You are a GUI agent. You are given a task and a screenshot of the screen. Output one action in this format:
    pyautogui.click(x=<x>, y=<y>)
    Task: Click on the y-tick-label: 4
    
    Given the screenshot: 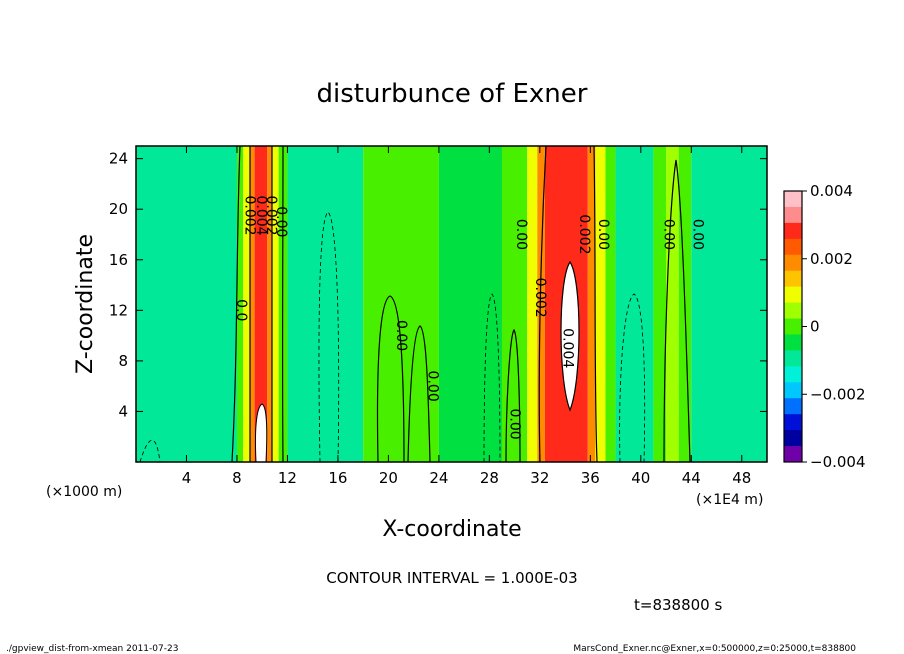 What is the action you would take?
    pyautogui.click(x=123, y=411)
    